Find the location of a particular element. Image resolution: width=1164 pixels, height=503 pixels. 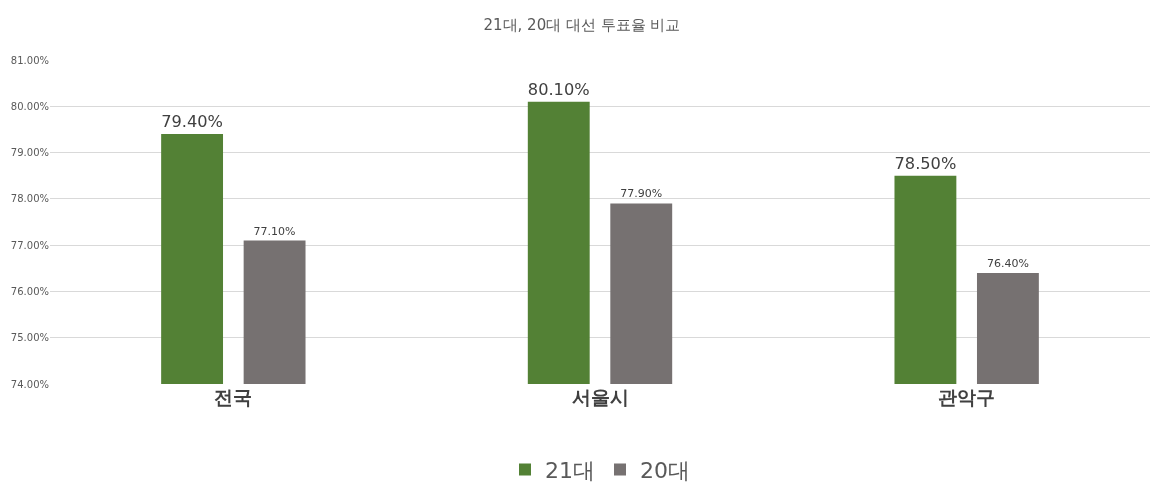

y-tick-label: 77.00% is located at coordinates (29, 245).